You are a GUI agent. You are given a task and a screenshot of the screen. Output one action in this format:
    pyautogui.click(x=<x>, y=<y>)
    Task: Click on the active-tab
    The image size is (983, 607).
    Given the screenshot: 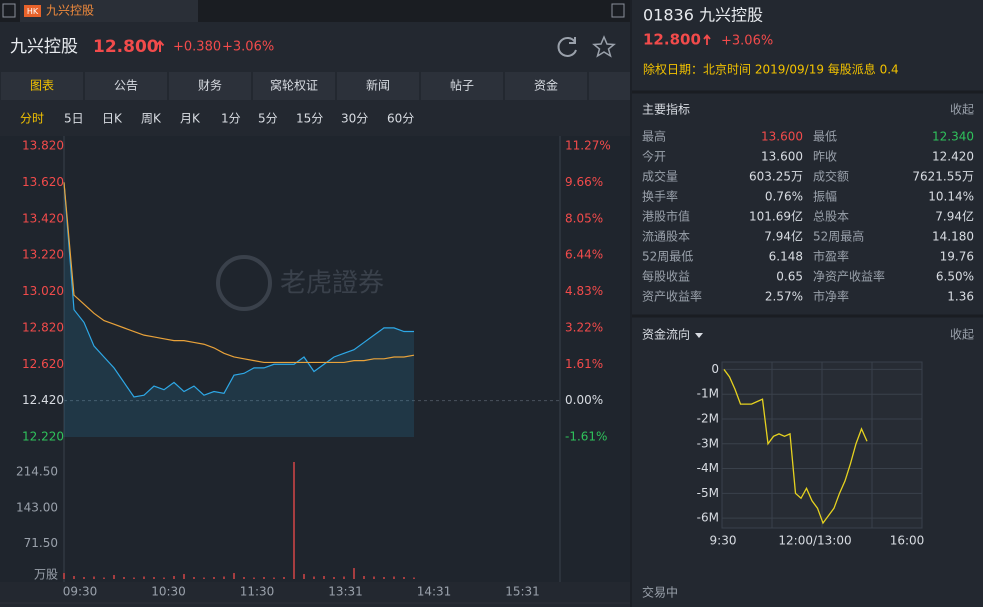 What is the action you would take?
    pyautogui.click(x=109, y=11)
    